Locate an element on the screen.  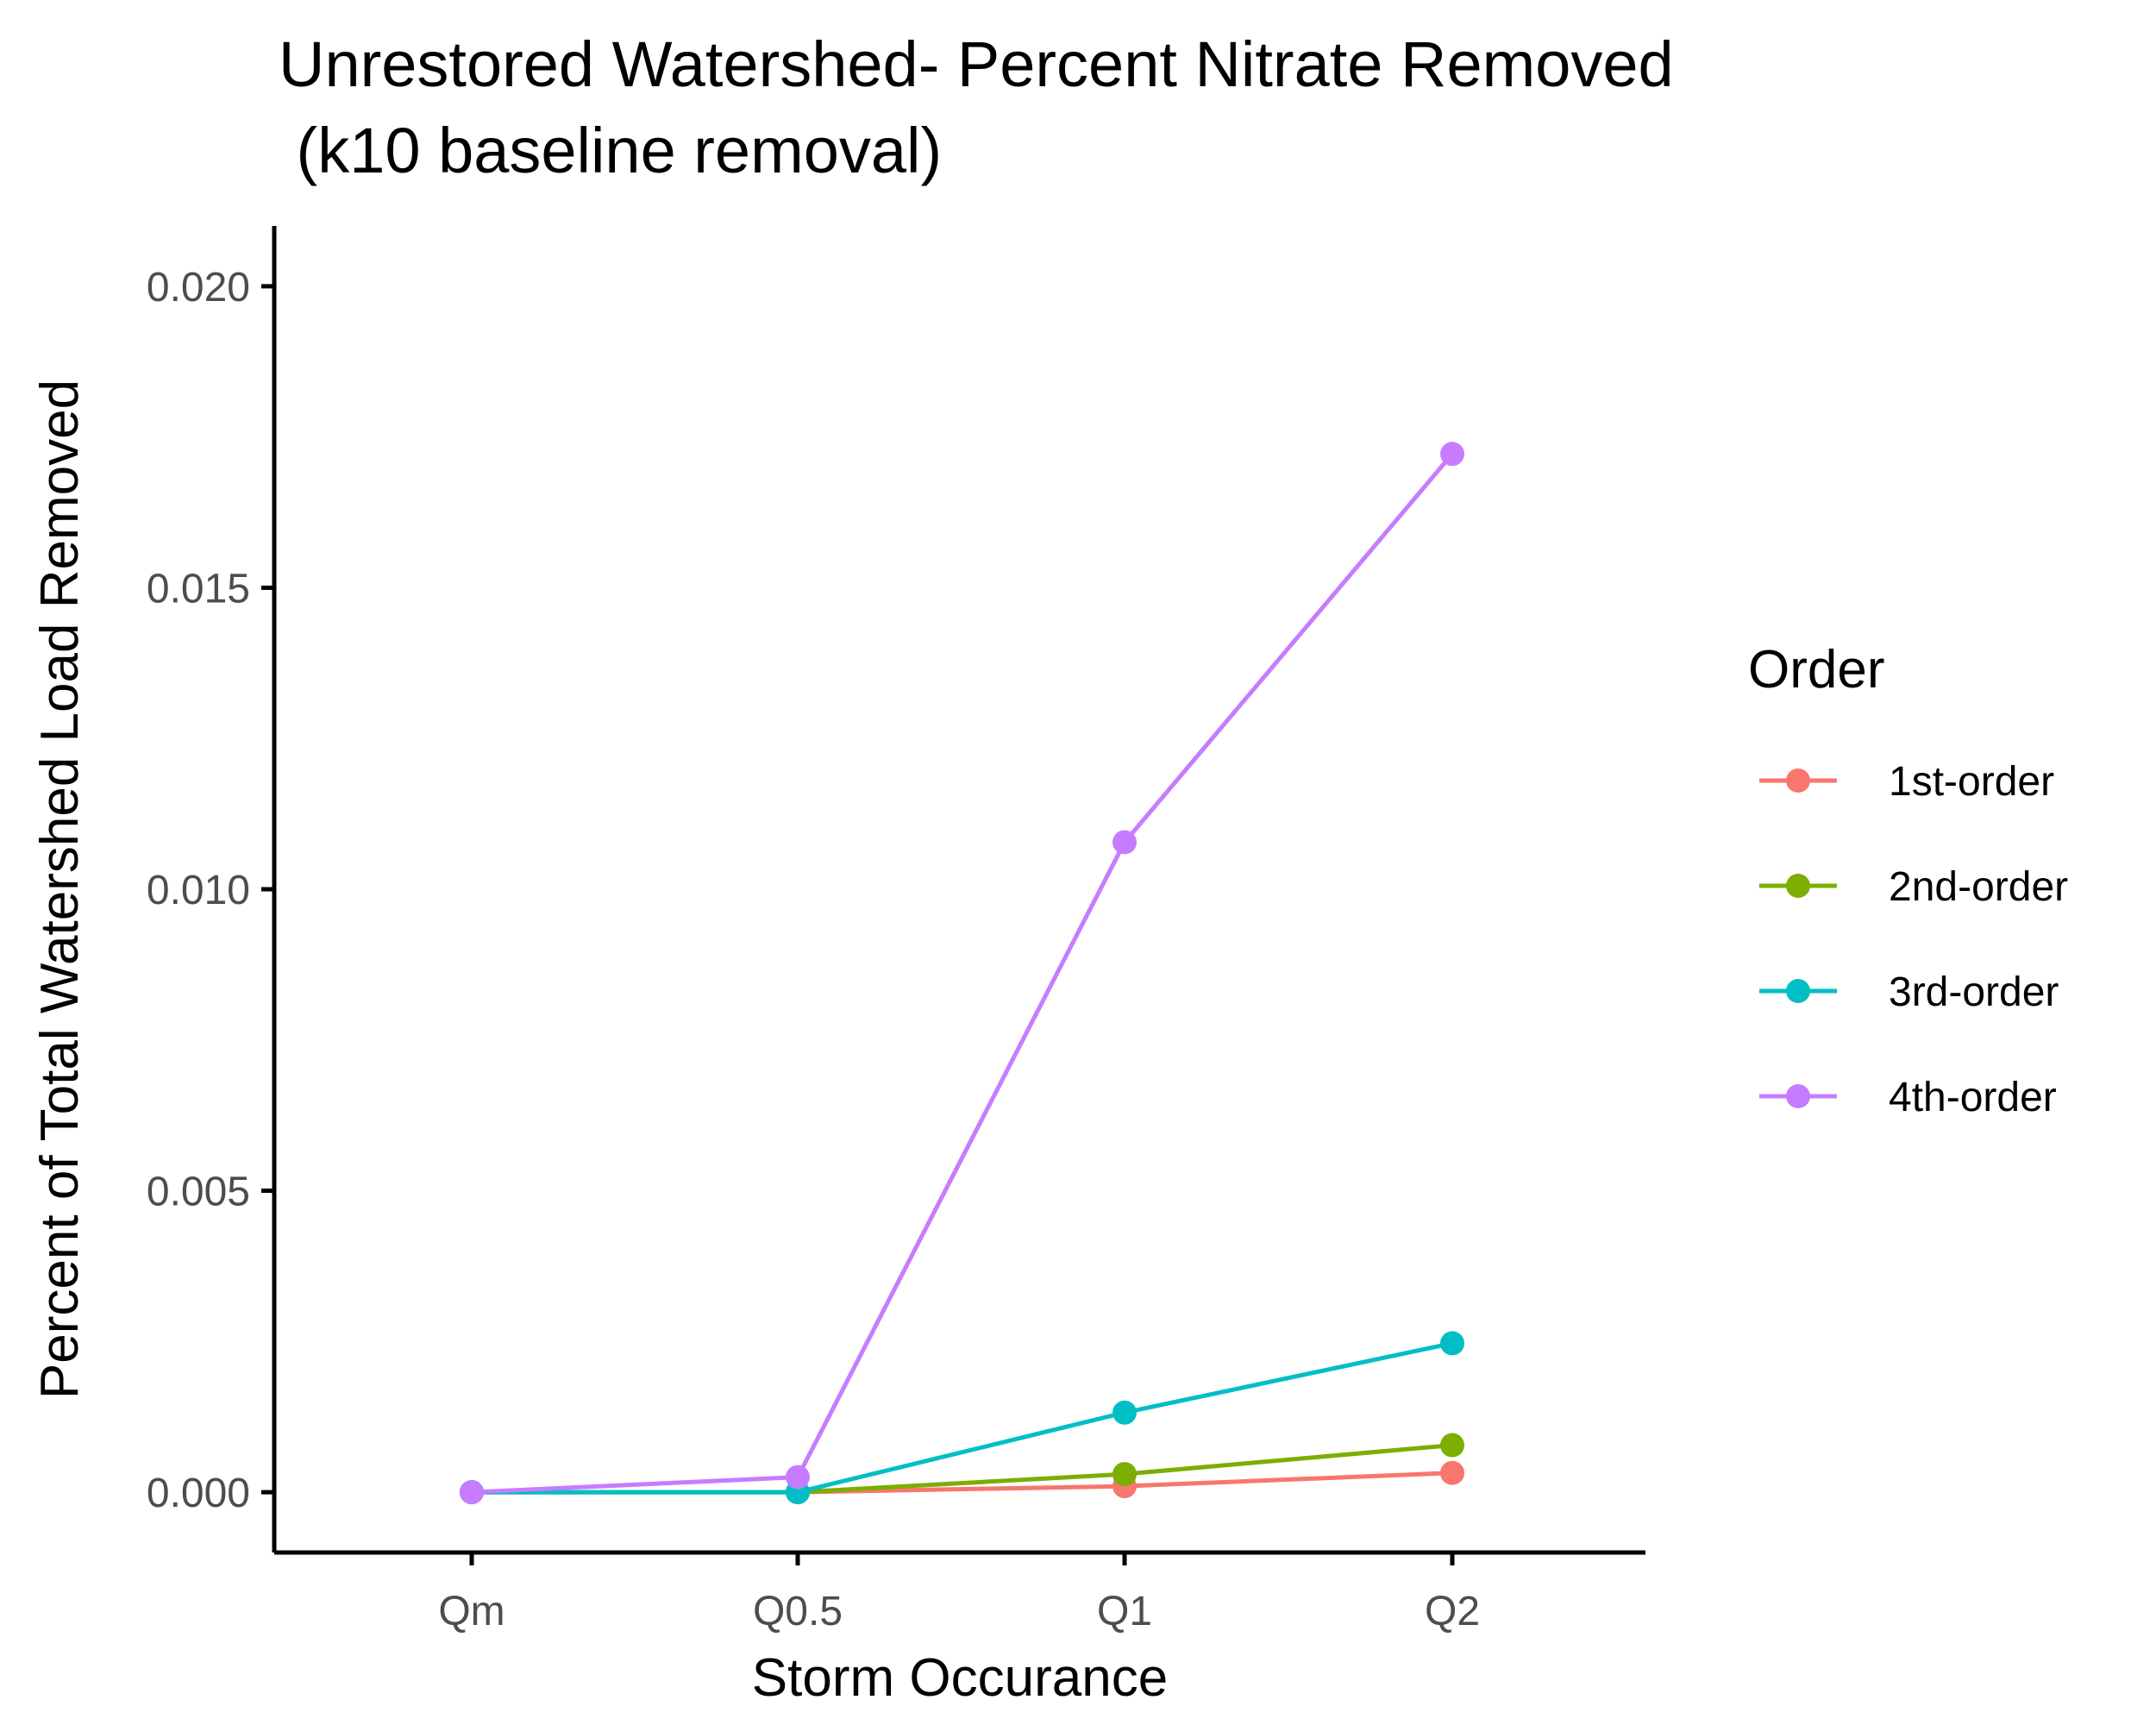
y-tick-label: 0.015 is located at coordinates (198, 589).